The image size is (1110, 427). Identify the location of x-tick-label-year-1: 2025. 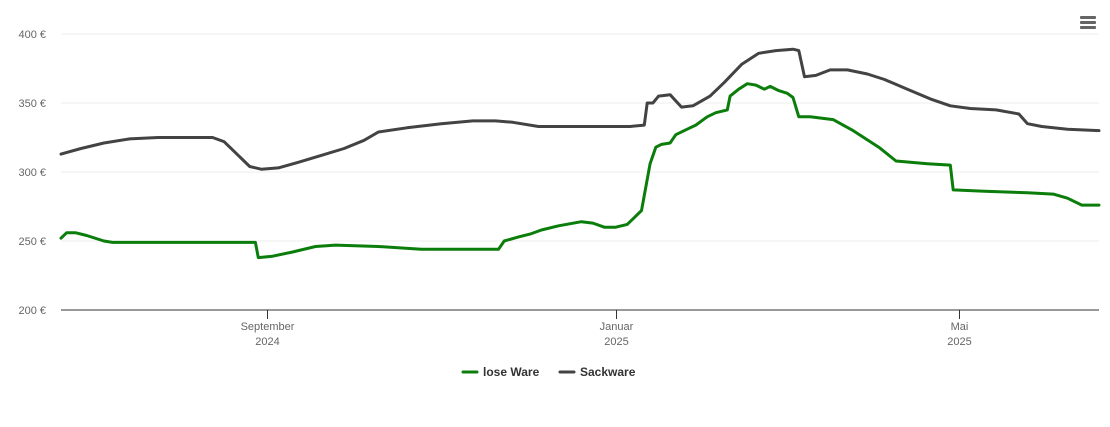
(616, 342).